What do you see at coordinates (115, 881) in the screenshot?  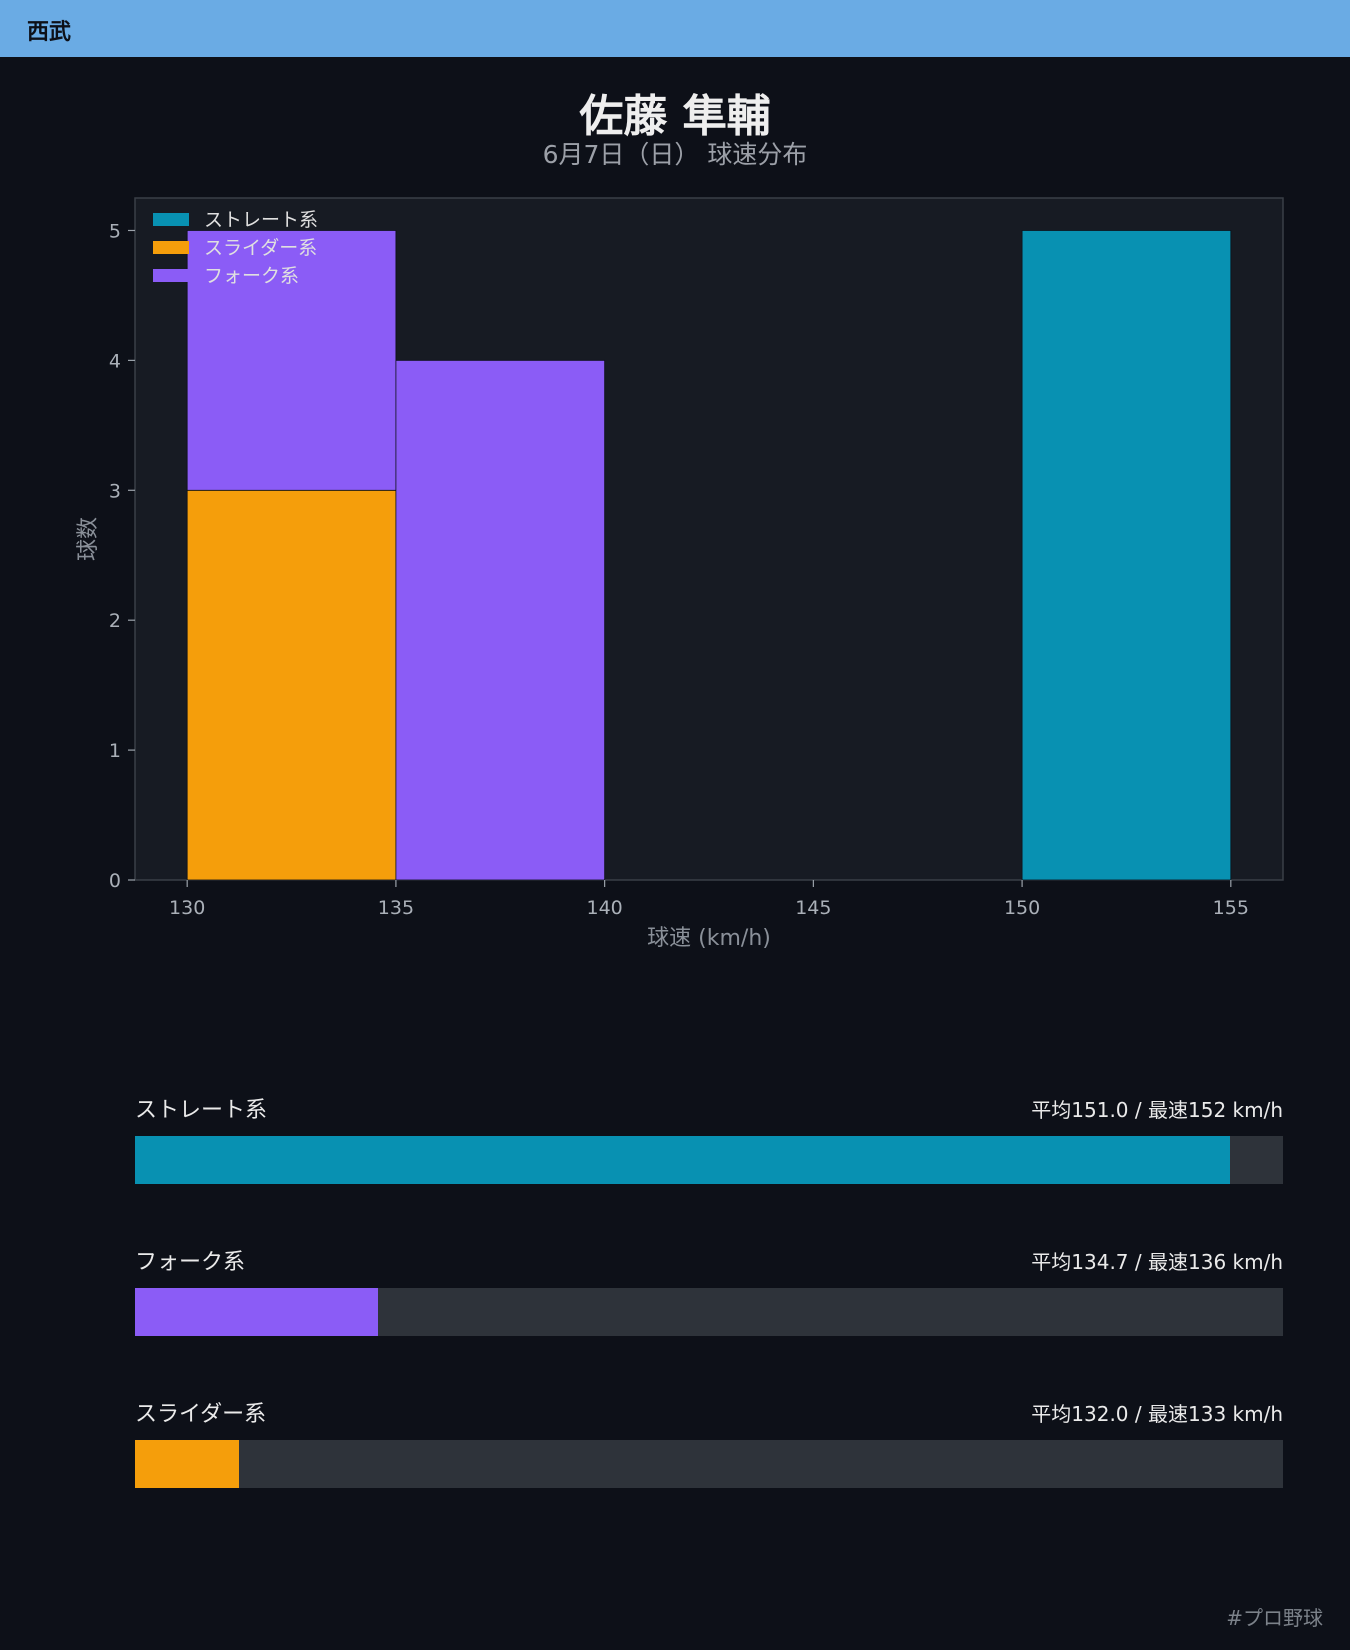 I see `y-tick-label: 0` at bounding box center [115, 881].